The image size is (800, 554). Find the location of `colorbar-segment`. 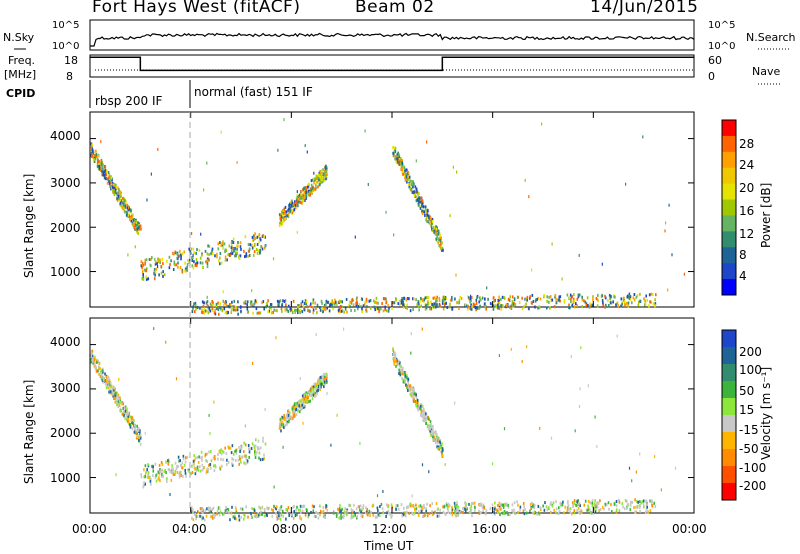

colorbar-segment is located at coordinates (729, 176).